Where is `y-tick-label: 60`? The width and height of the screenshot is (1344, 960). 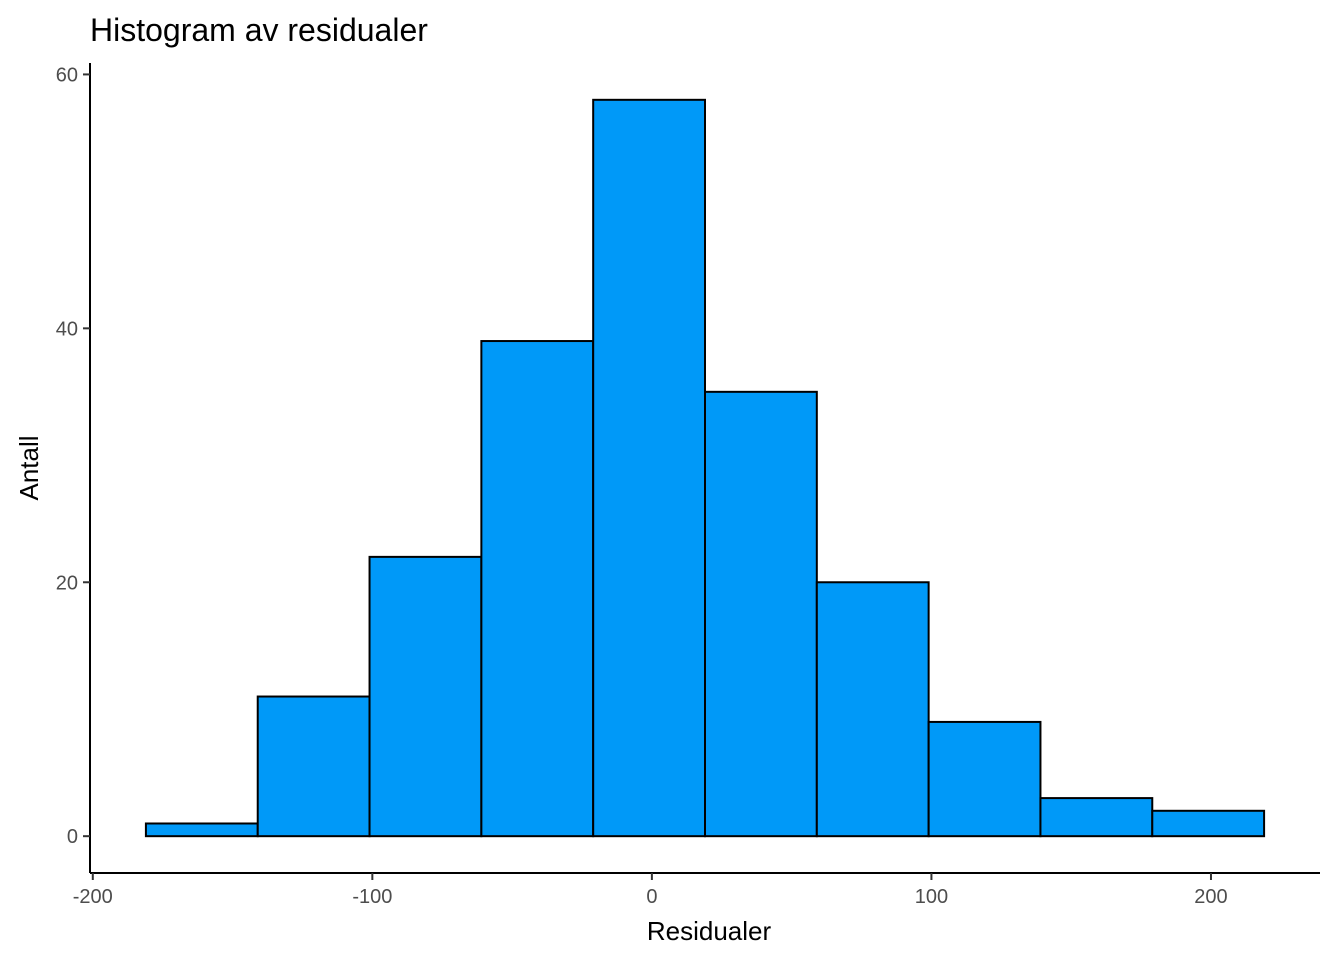
y-tick-label: 60 is located at coordinates (67, 75).